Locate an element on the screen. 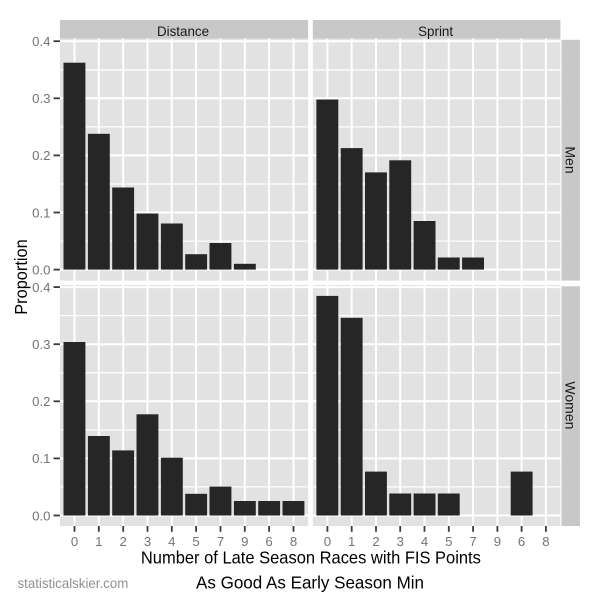  svg-text: Men is located at coordinates (570, 159).